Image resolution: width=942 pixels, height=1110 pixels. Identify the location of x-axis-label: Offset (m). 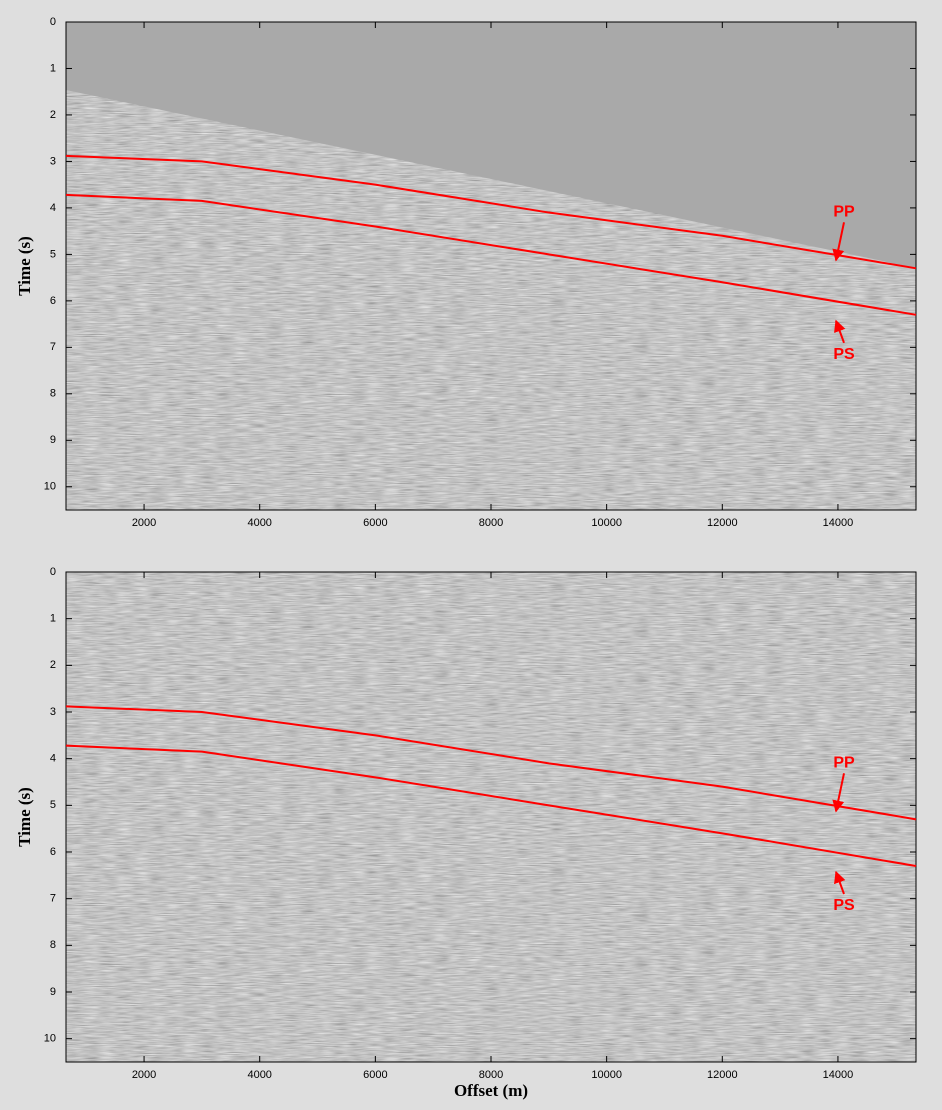
(491, 1090).